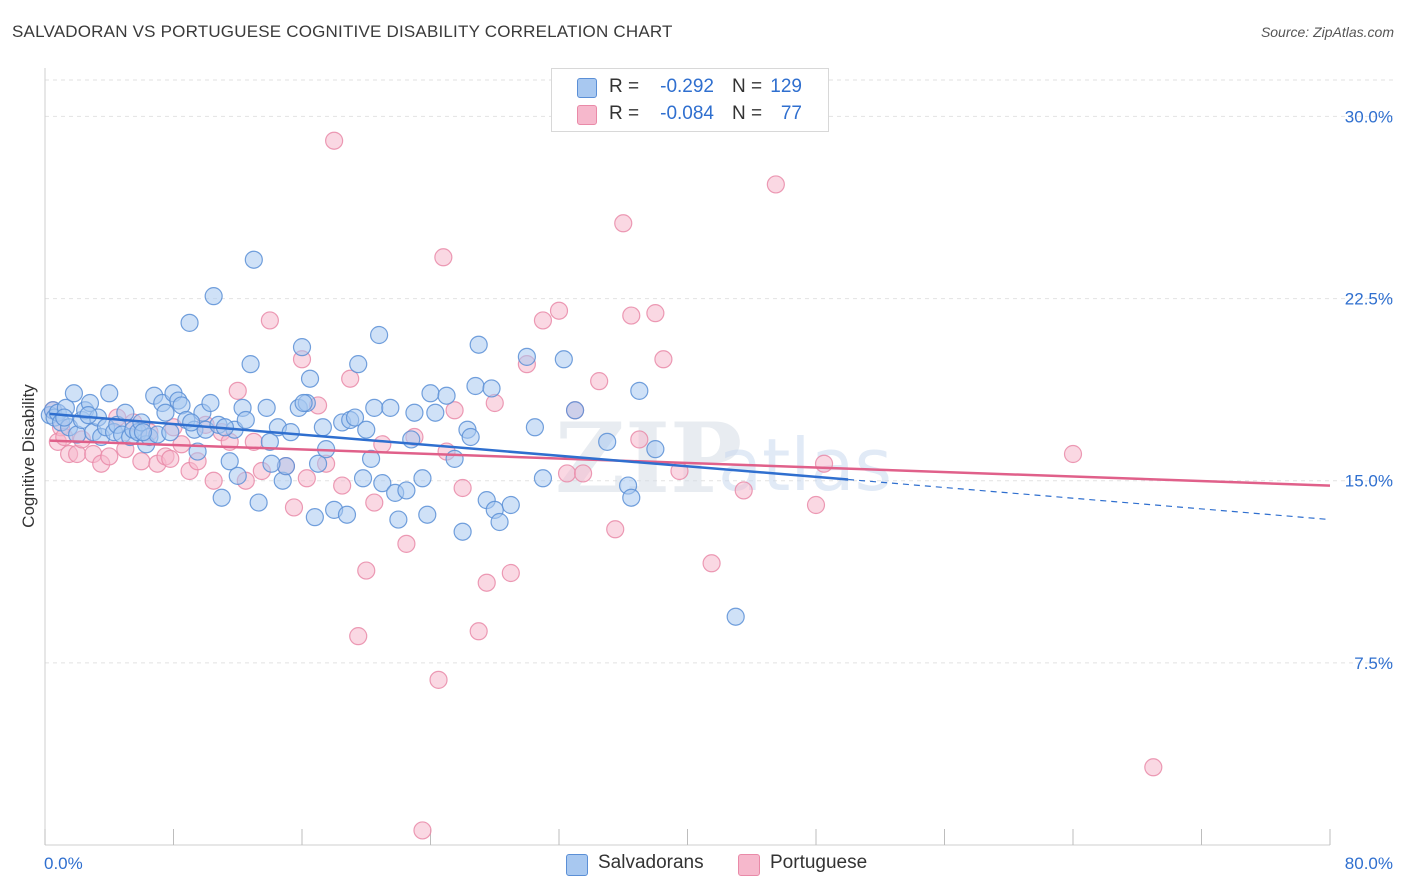 The height and width of the screenshot is (892, 1406). Describe the element at coordinates (690, 463) in the screenshot. I see `portuguese-trend-line` at that location.